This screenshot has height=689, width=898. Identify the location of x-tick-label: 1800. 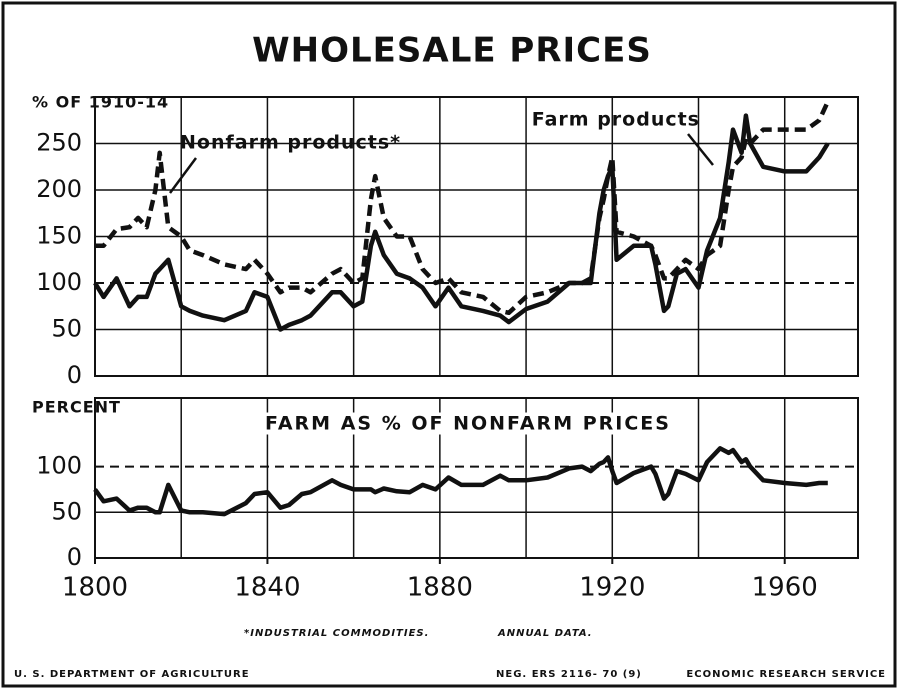
(95, 588).